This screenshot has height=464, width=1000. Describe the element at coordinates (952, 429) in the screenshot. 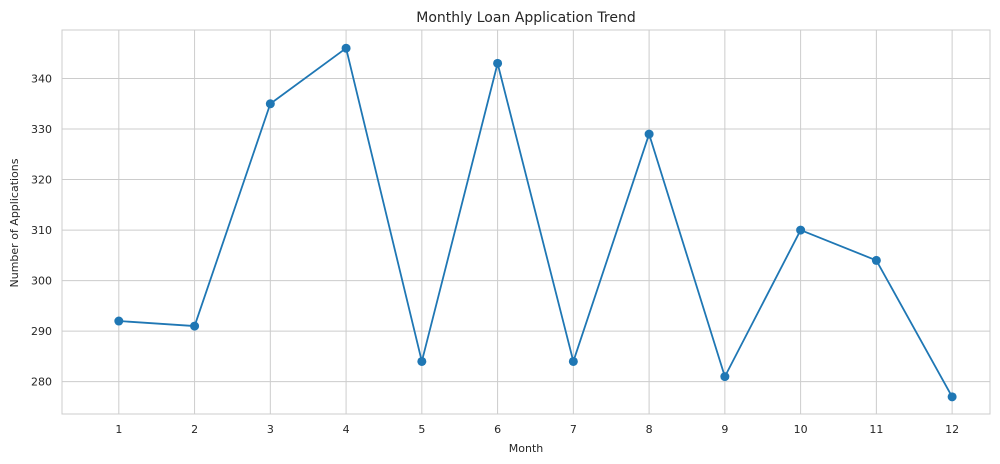

I see `x-tick-label: 12` at that location.